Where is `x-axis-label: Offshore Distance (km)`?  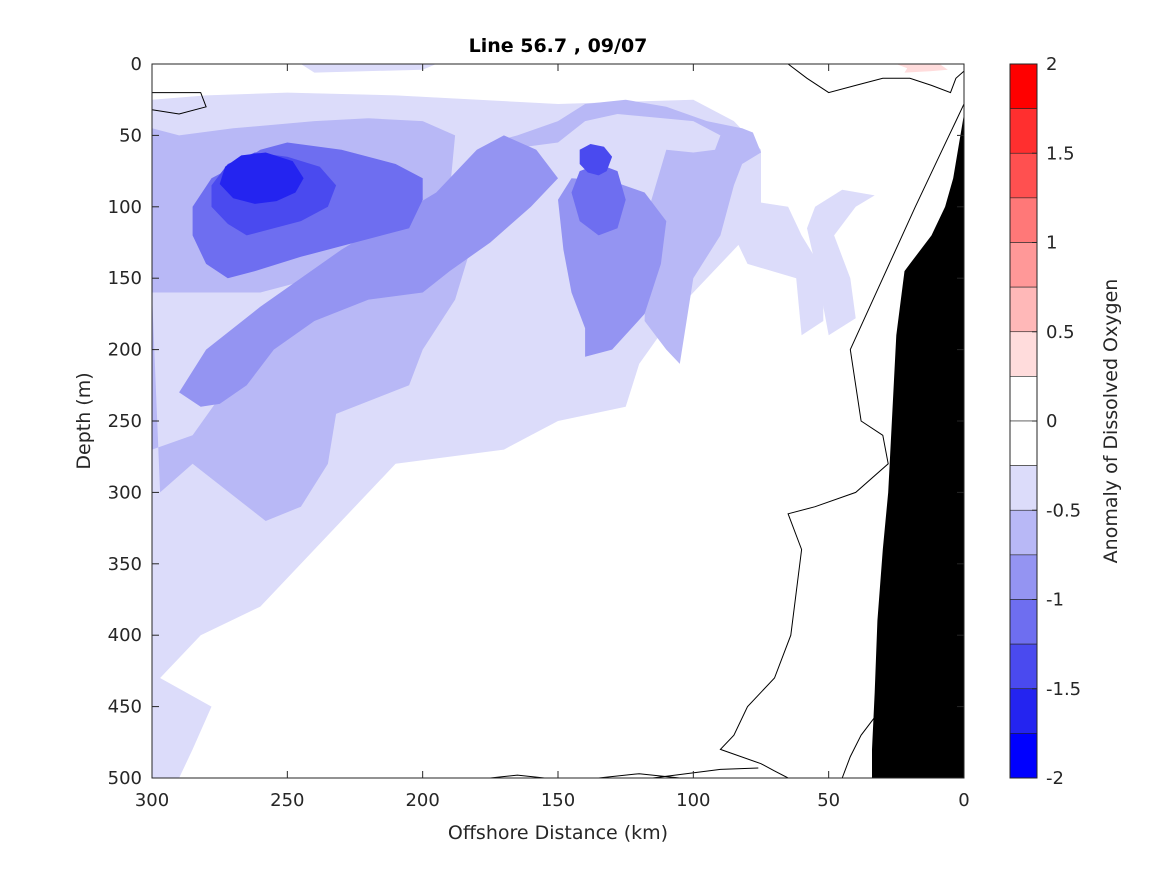
x-axis-label: Offshore Distance (km) is located at coordinates (558, 833).